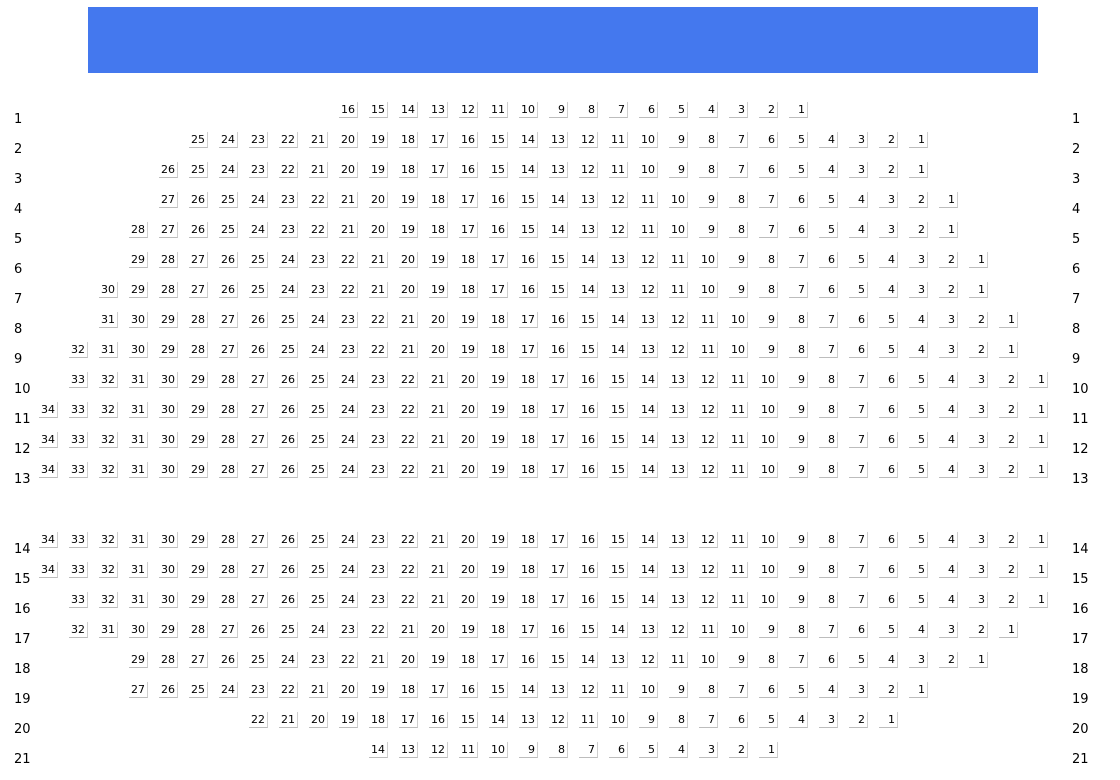 This screenshot has width=1120, height=780. I want to click on seat-row-12-33: 33, so click(78, 440).